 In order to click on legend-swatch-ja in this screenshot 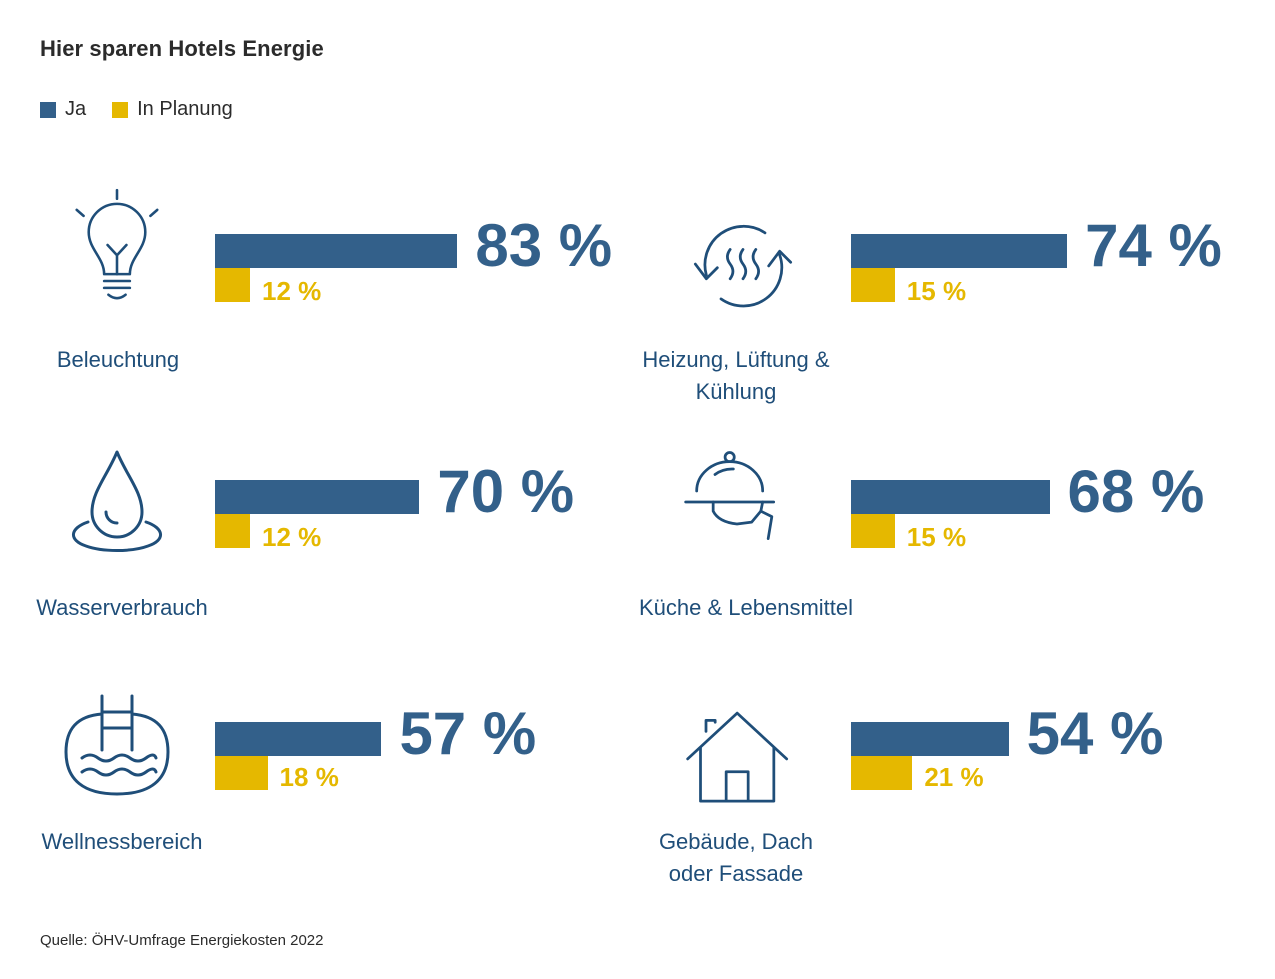, I will do `click(48, 109)`.